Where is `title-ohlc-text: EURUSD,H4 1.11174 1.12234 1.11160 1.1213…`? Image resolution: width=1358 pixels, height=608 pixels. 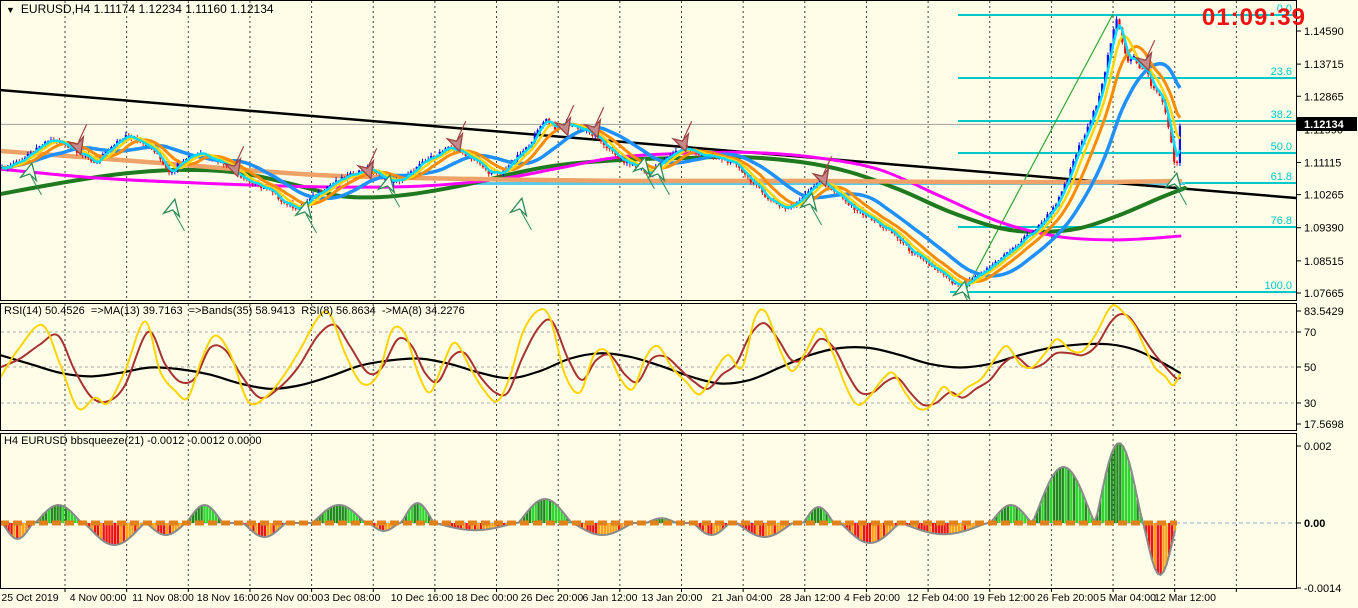 title-ohlc-text: EURUSD,H4 1.11174 1.12234 1.11160 1.1213… is located at coordinates (147, 9).